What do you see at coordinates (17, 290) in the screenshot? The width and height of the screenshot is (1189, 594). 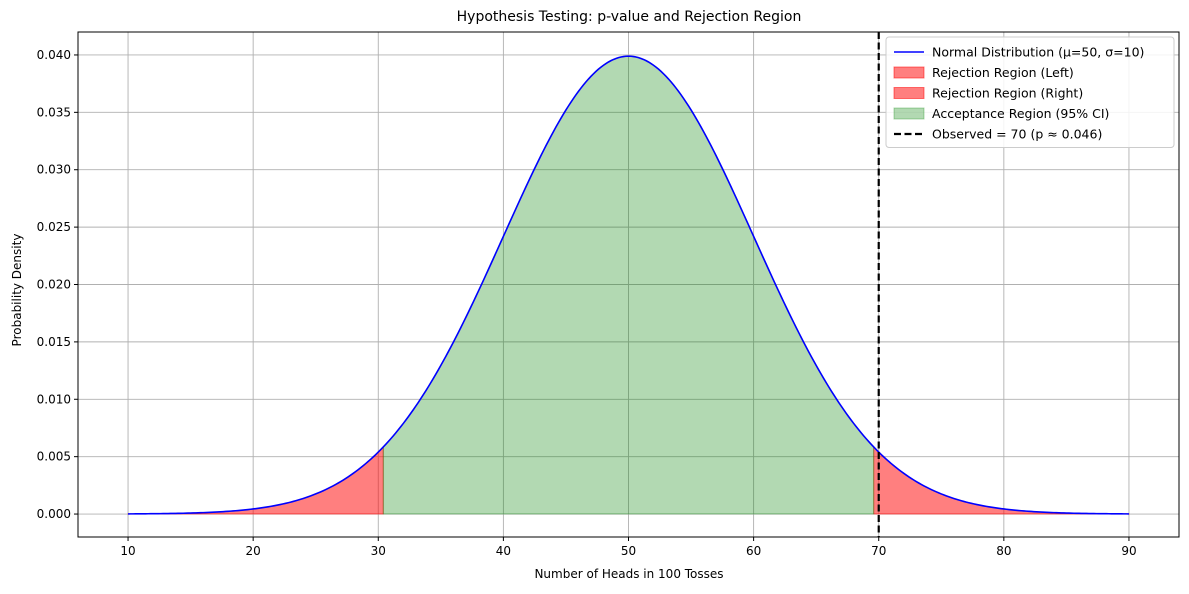 I see `y-axis-label: Probability Density` at bounding box center [17, 290].